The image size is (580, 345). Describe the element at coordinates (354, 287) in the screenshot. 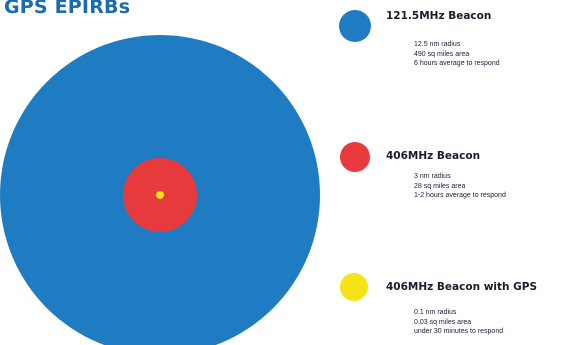

I see `legend-dot-406mhz-gps` at that location.